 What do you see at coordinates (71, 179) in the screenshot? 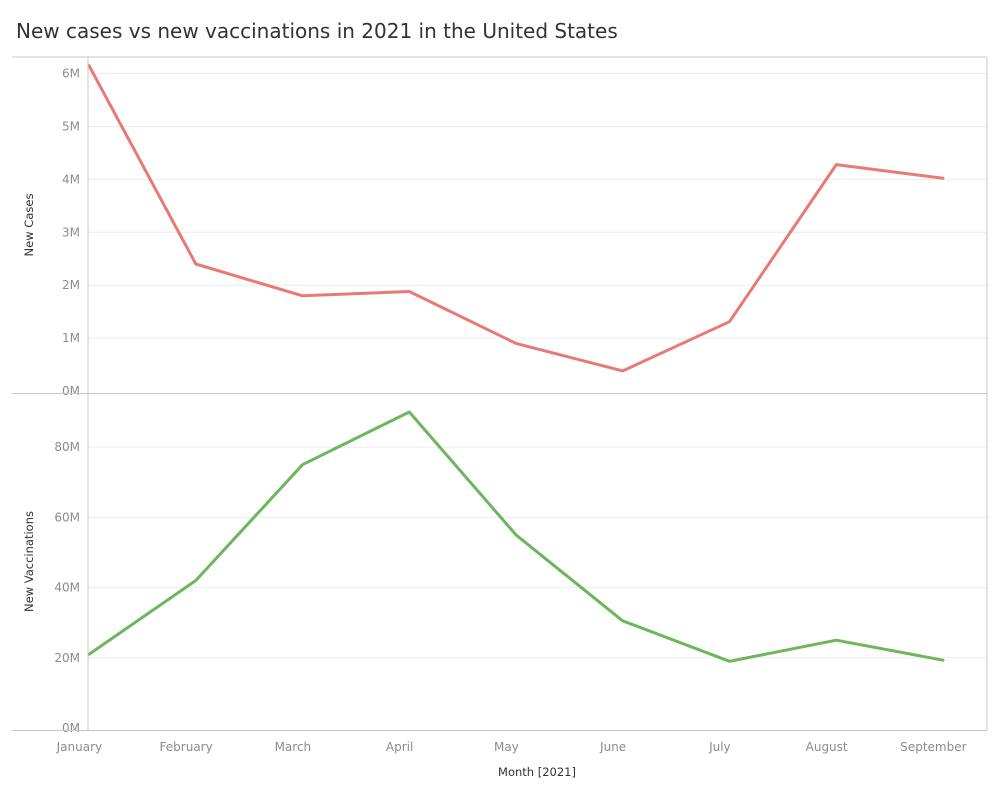
I see `y-tick-label: 4M` at bounding box center [71, 179].